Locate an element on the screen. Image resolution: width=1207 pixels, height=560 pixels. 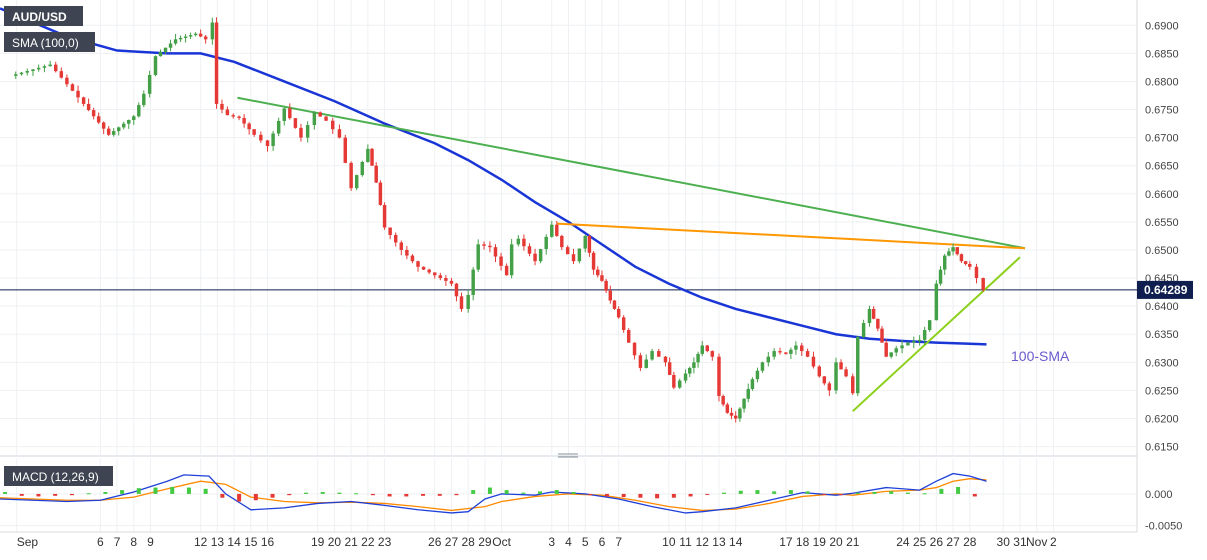
macd-tick-label: 0.000 is located at coordinates (1159, 495).